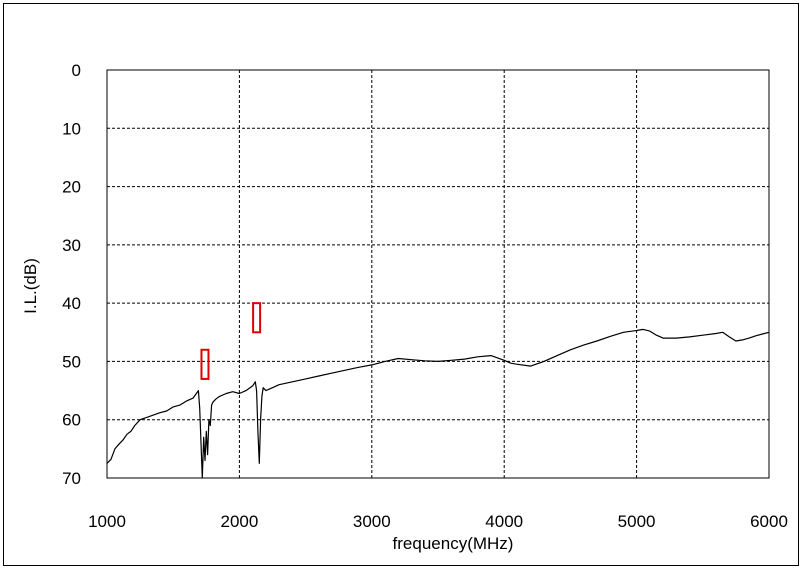 The image size is (804, 571). Describe the element at coordinates (71, 187) in the screenshot. I see `y-tick-label: 20` at that location.